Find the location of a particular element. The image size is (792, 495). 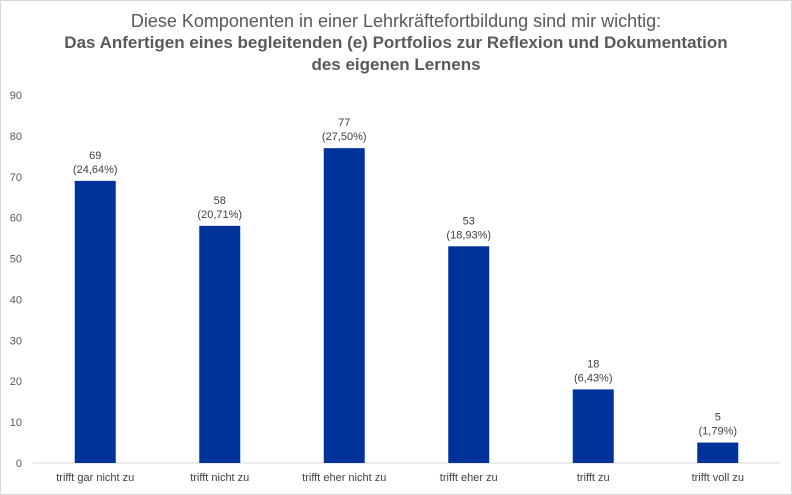

data-label-percent: (6,43%) is located at coordinates (593, 378).